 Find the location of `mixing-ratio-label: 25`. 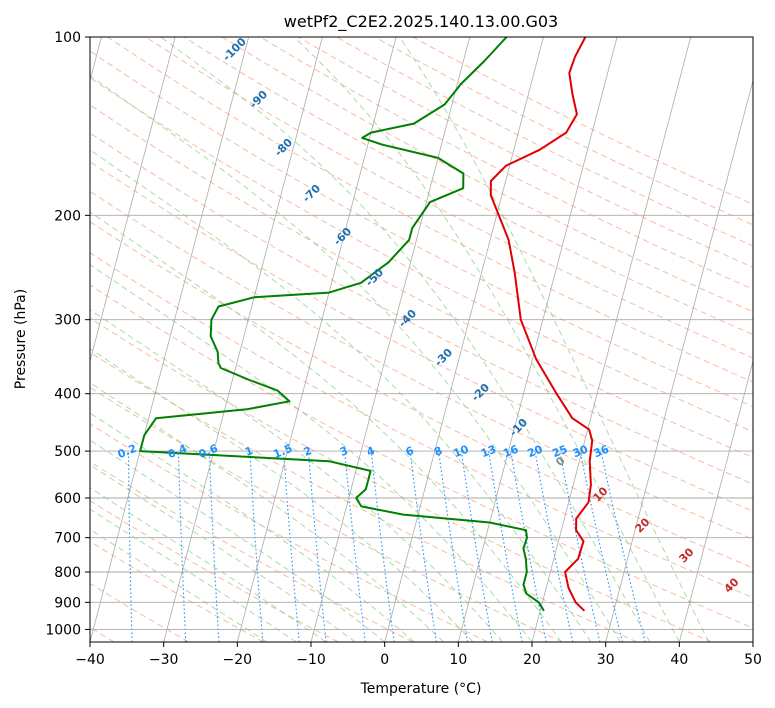

mixing-ratio-label: 25 is located at coordinates (559, 452).